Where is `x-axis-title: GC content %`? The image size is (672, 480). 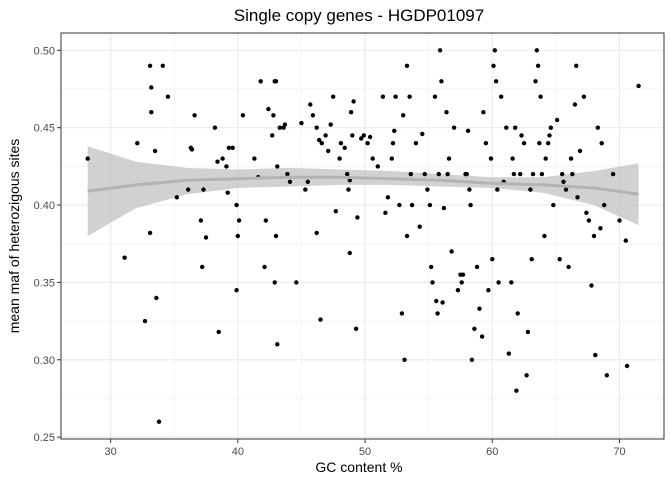
x-axis-title: GC content % is located at coordinates (358, 467).